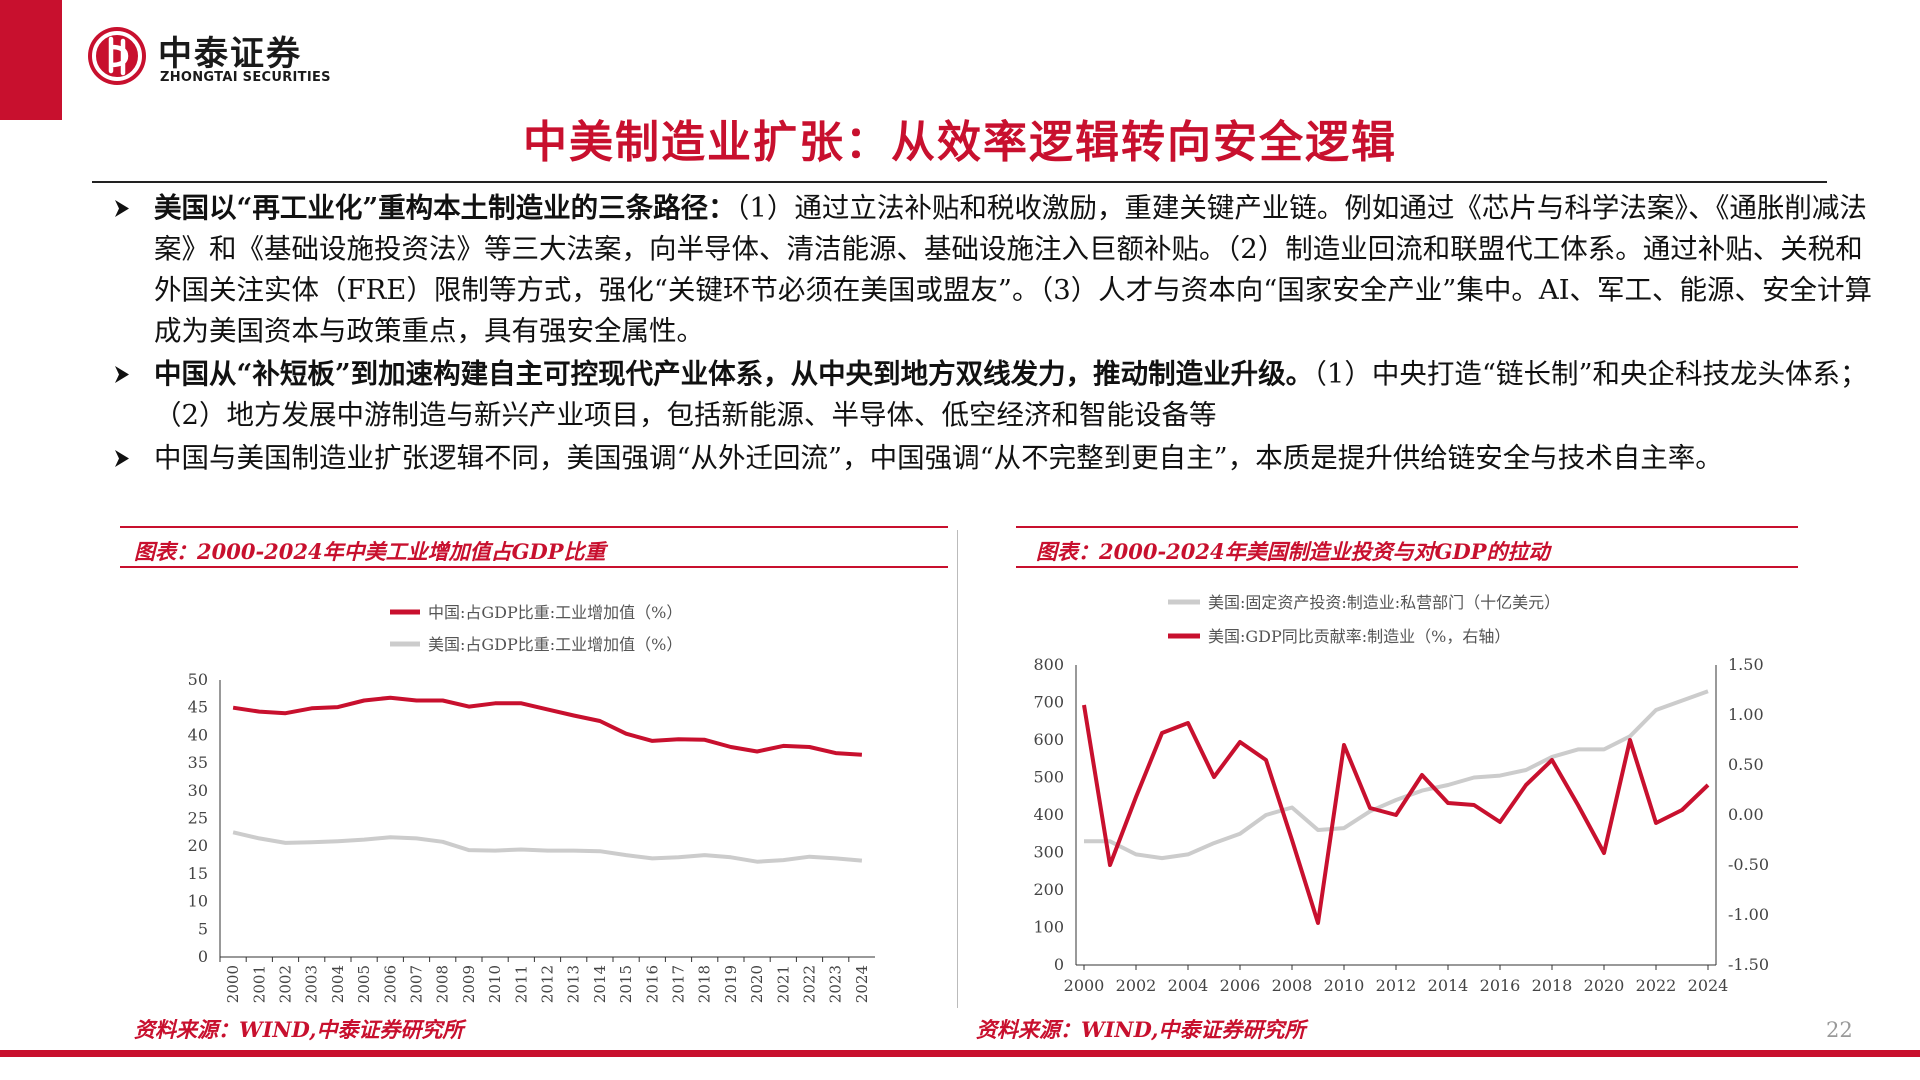  What do you see at coordinates (338, 984) in the screenshot?
I see `x-tick-label: 2004` at bounding box center [338, 984].